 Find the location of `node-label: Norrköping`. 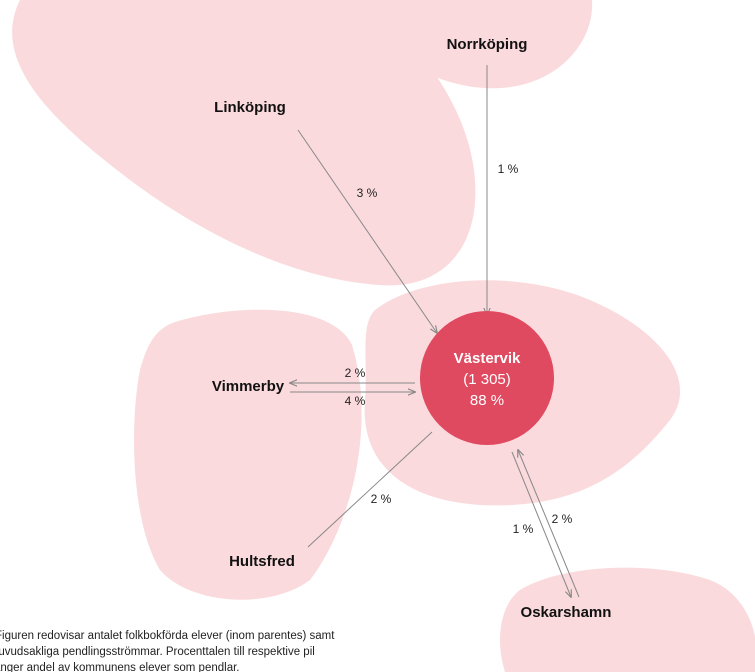

node-label: Norrköping is located at coordinates (487, 44).